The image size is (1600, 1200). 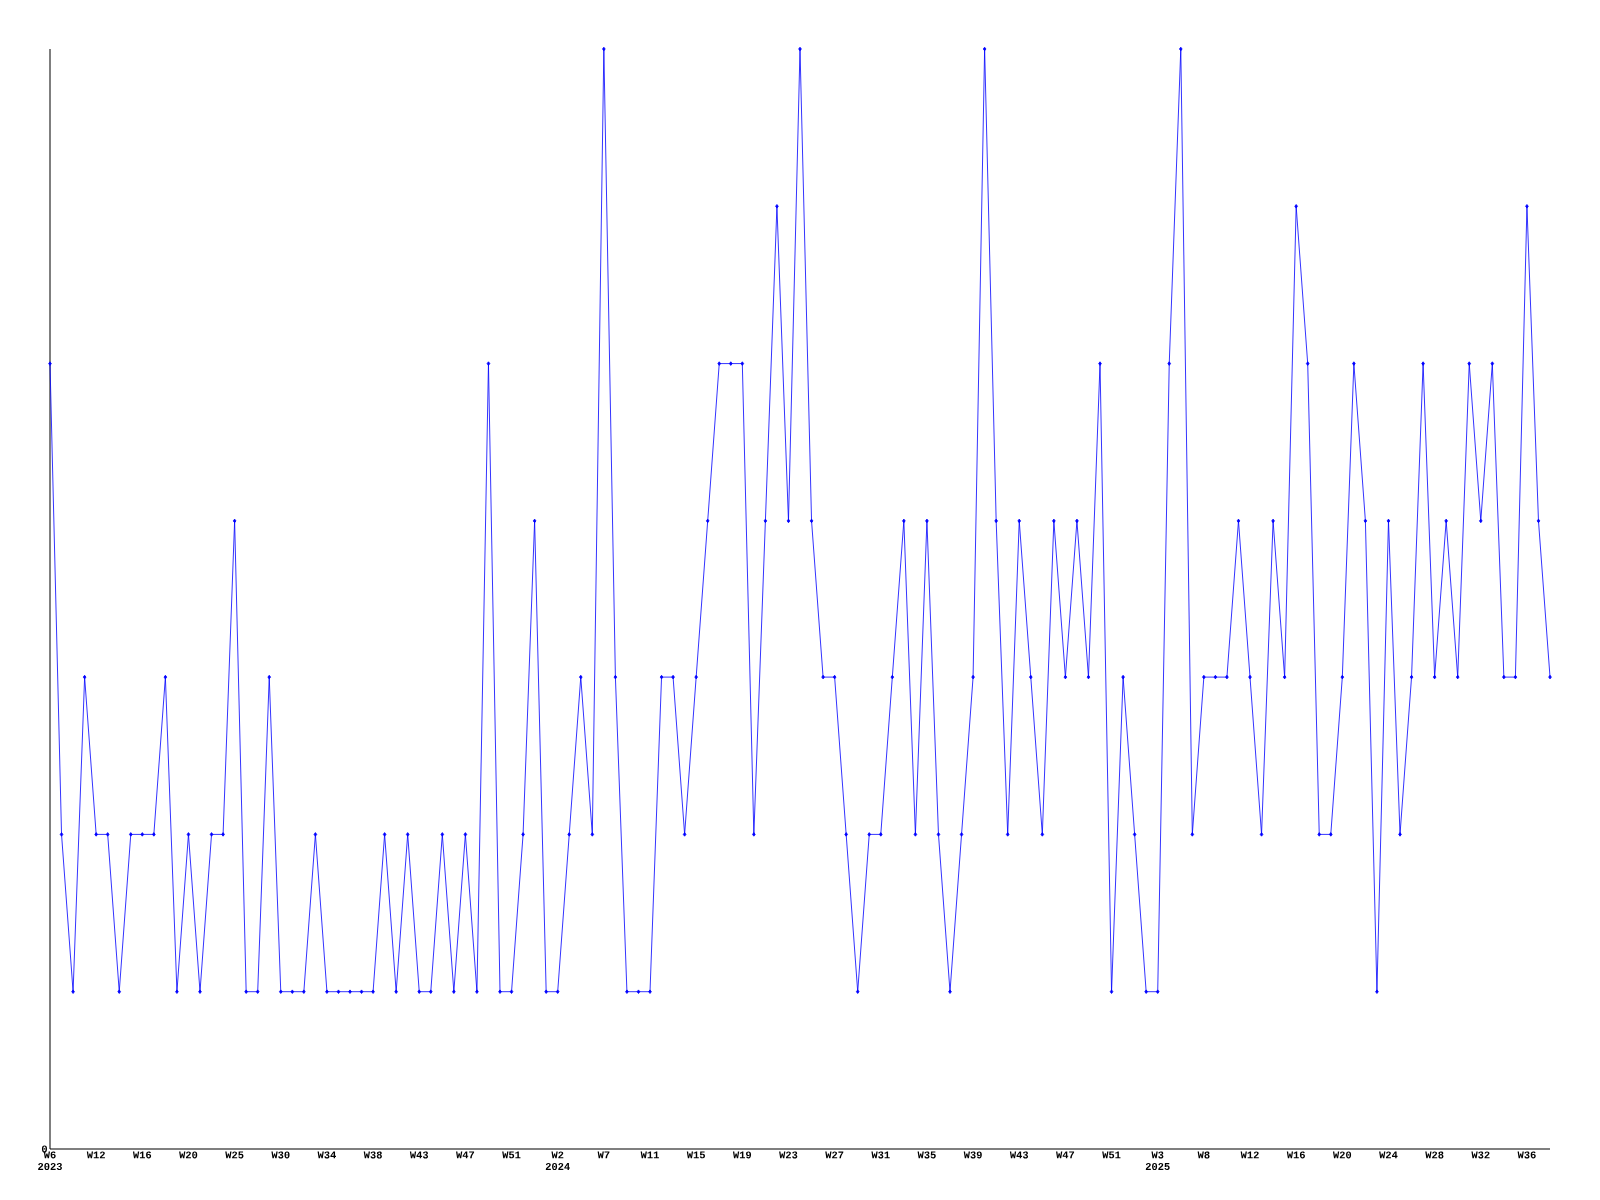 I want to click on x-tick-label: W31, so click(x=880, y=1155).